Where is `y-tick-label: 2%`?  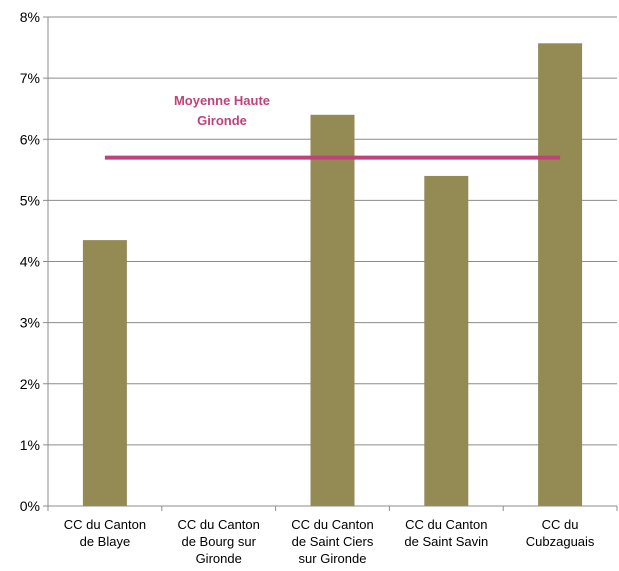 y-tick-label: 2% is located at coordinates (30, 384).